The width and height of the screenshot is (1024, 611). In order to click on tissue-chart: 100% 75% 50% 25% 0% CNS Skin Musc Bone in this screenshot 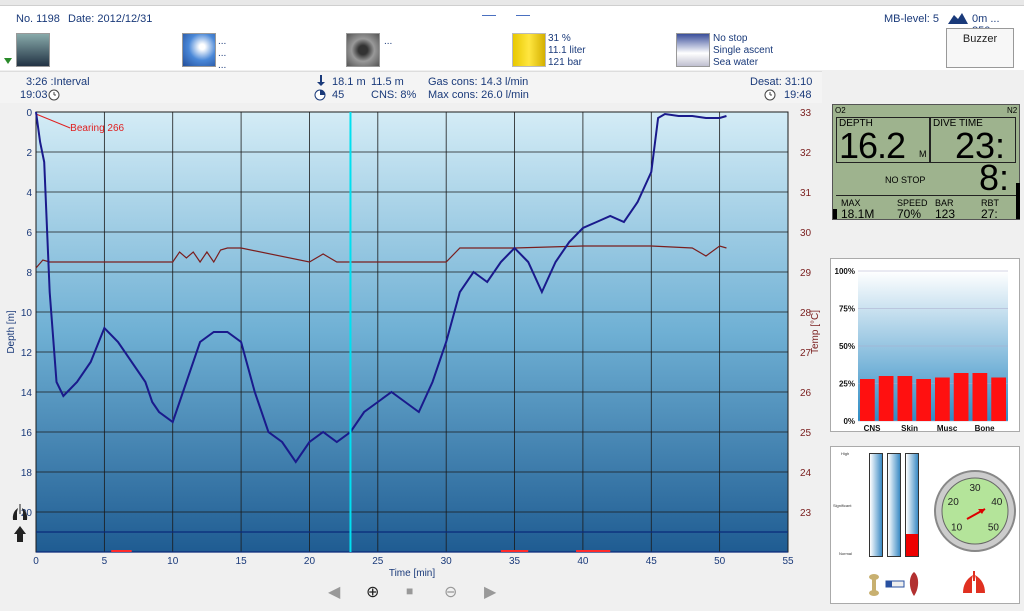, I will do `click(921, 350)`.